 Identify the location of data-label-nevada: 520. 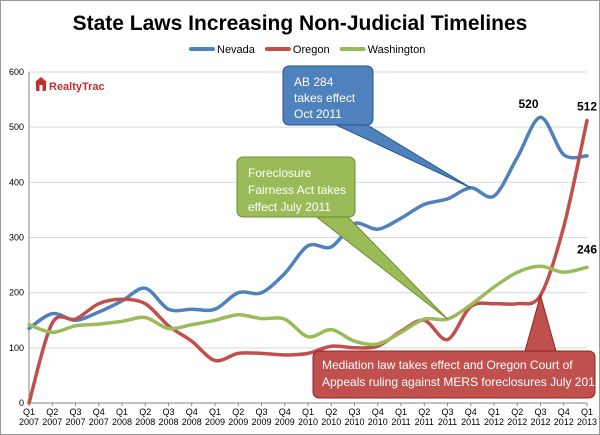
(528, 104).